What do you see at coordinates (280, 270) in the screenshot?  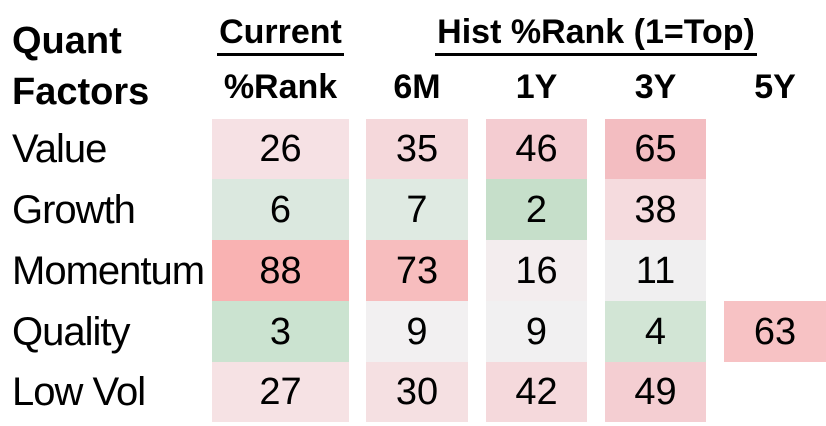 I see `heatmap-cell-momentum--rank: 88` at bounding box center [280, 270].